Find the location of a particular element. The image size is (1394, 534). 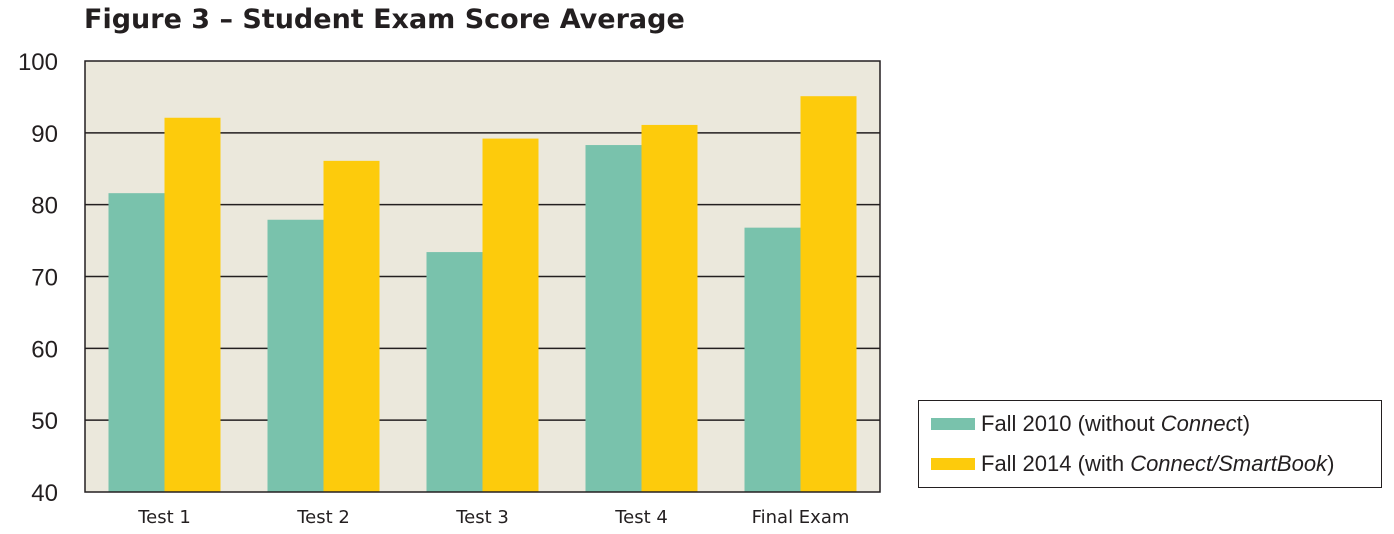

bar-fall-2010-final-exam is located at coordinates (772, 360).